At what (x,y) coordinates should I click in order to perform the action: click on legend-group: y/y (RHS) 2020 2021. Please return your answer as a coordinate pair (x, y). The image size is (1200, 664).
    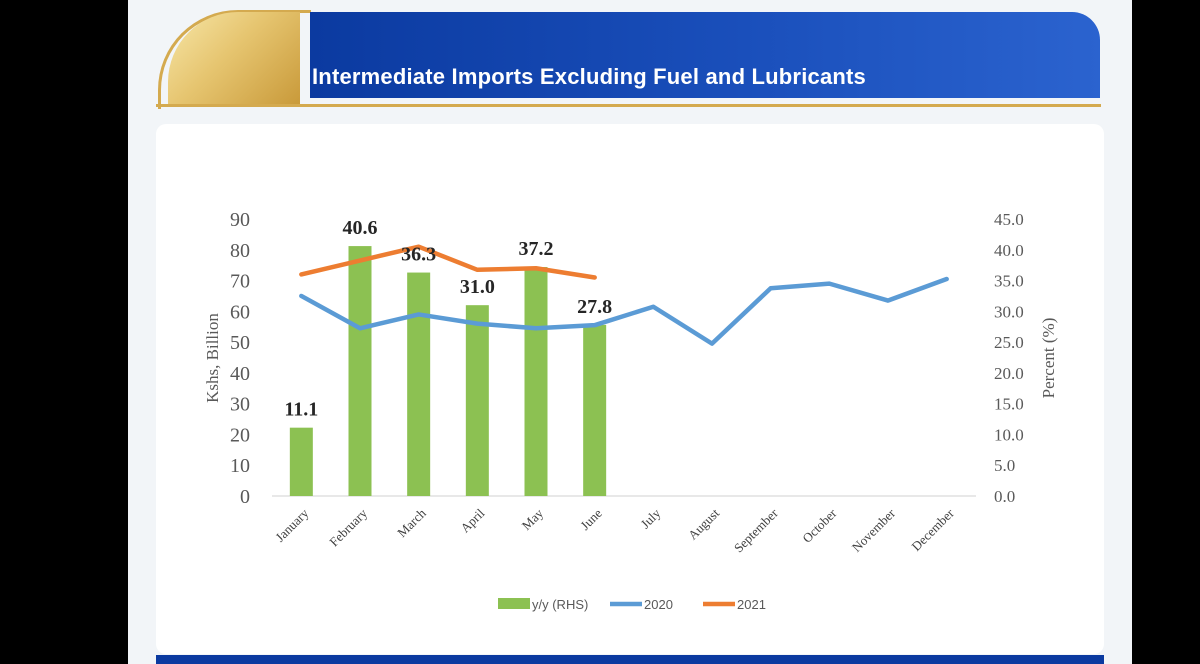
    Looking at the image, I should click on (632, 604).